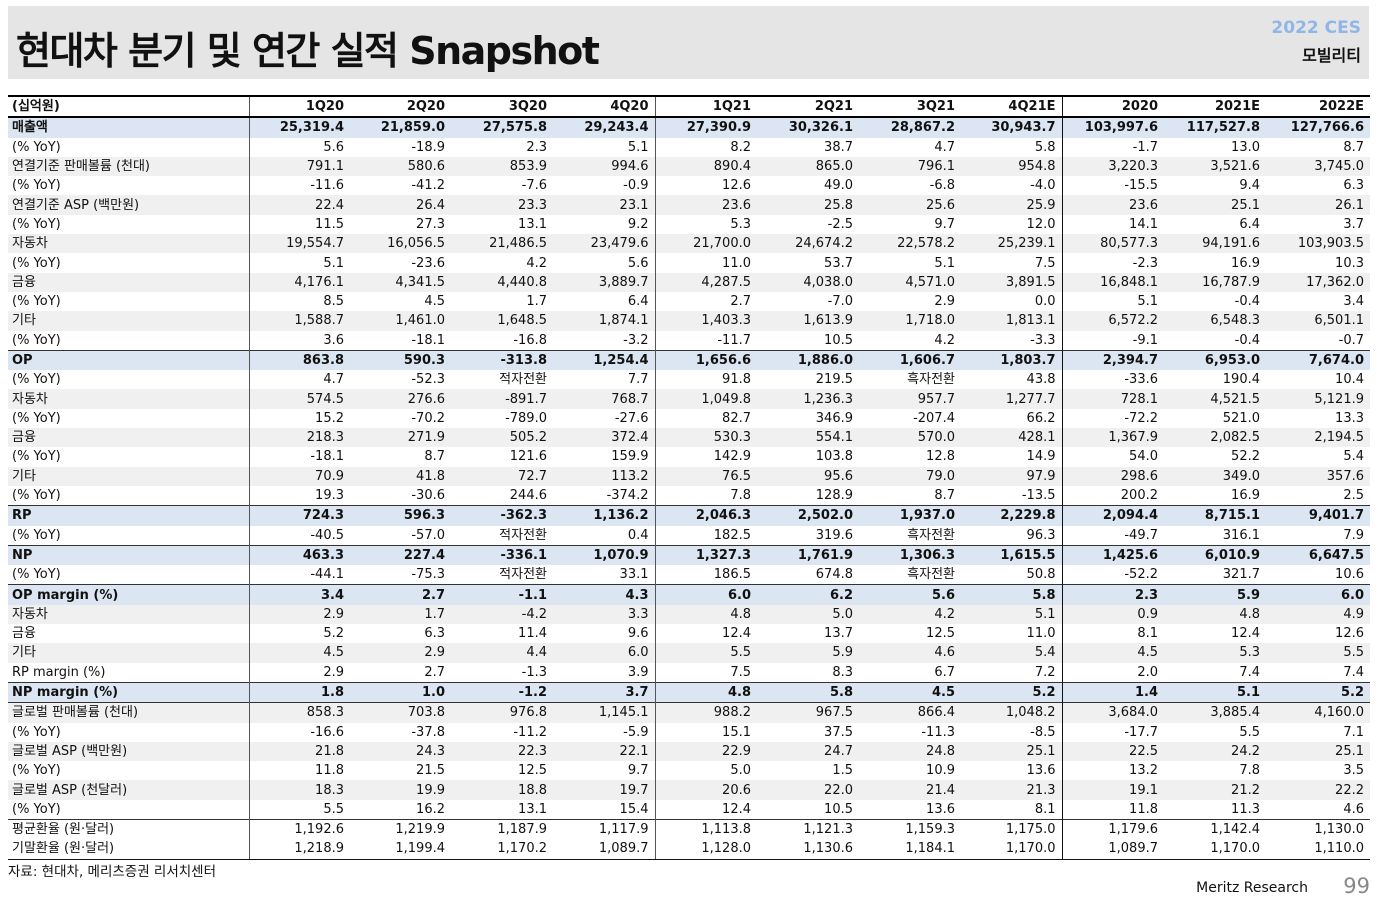  Describe the element at coordinates (502, 321) in the screenshot. I see `cell-value: 1,648.5` at that location.